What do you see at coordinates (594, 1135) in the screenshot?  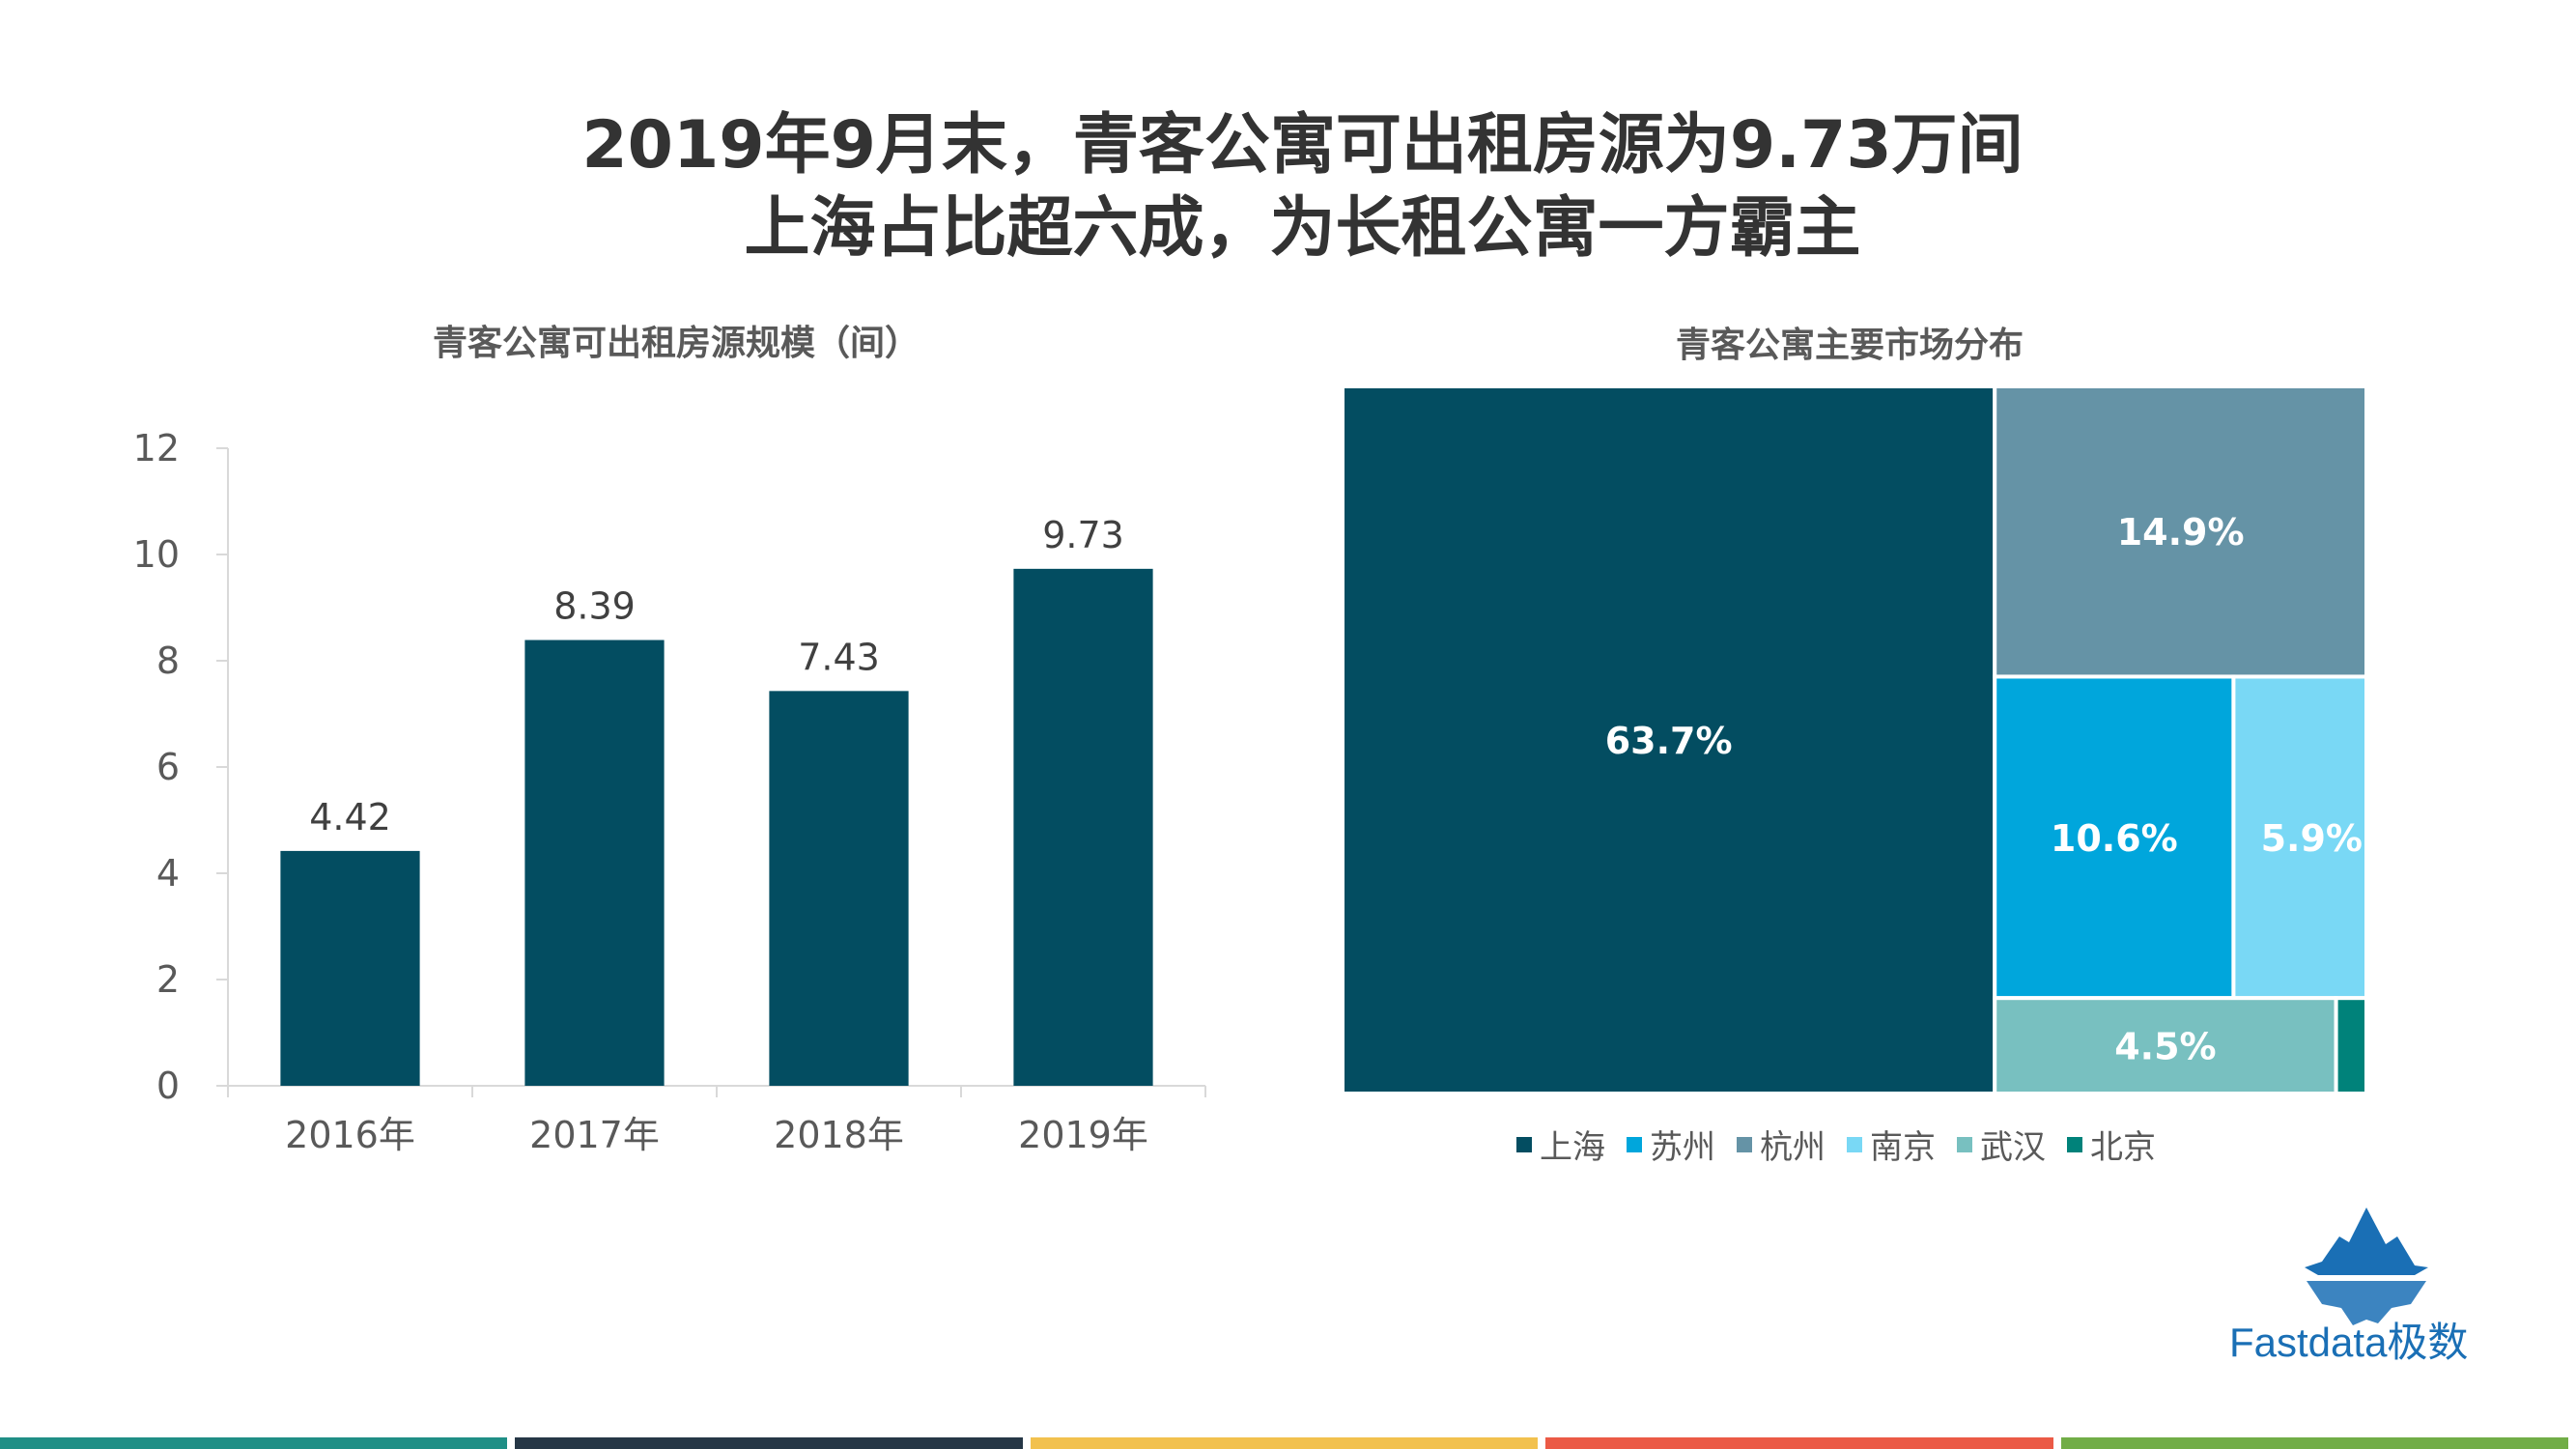 I see `x-tick-label: 2017年` at bounding box center [594, 1135].